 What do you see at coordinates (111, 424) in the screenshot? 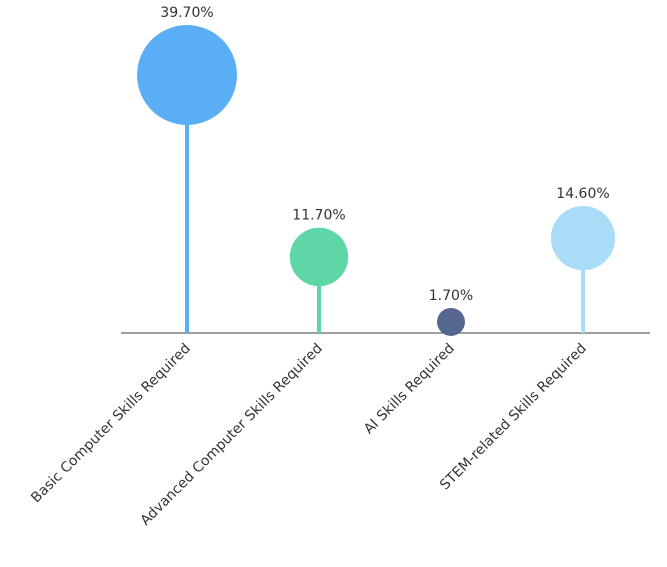
I see `x-tick-label: Basic Computer Skills Required` at bounding box center [111, 424].